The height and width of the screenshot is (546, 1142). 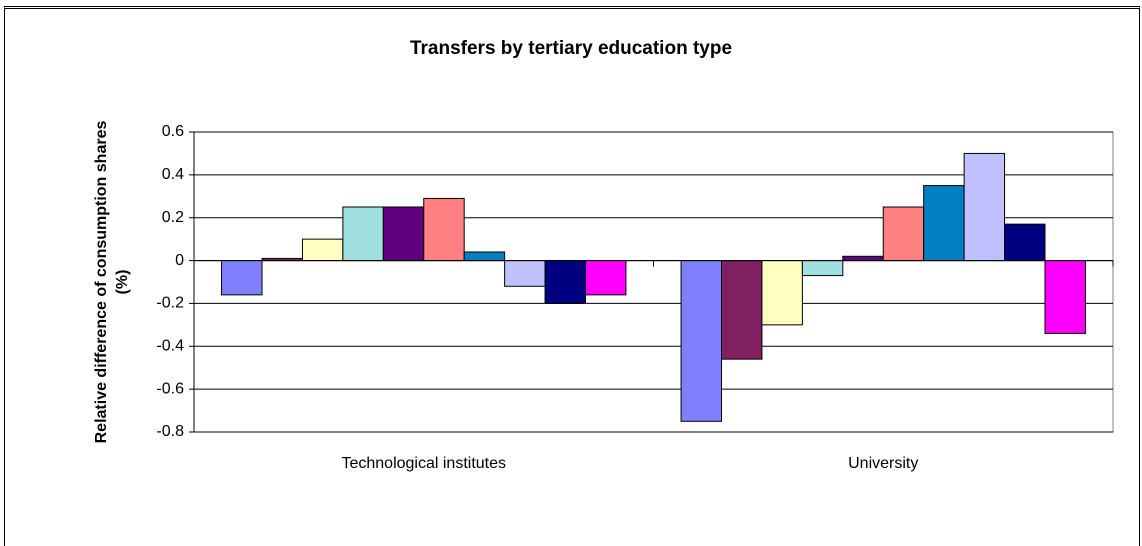 I want to click on chart-title: Transfers by tertiary education type, so click(x=571, y=48).